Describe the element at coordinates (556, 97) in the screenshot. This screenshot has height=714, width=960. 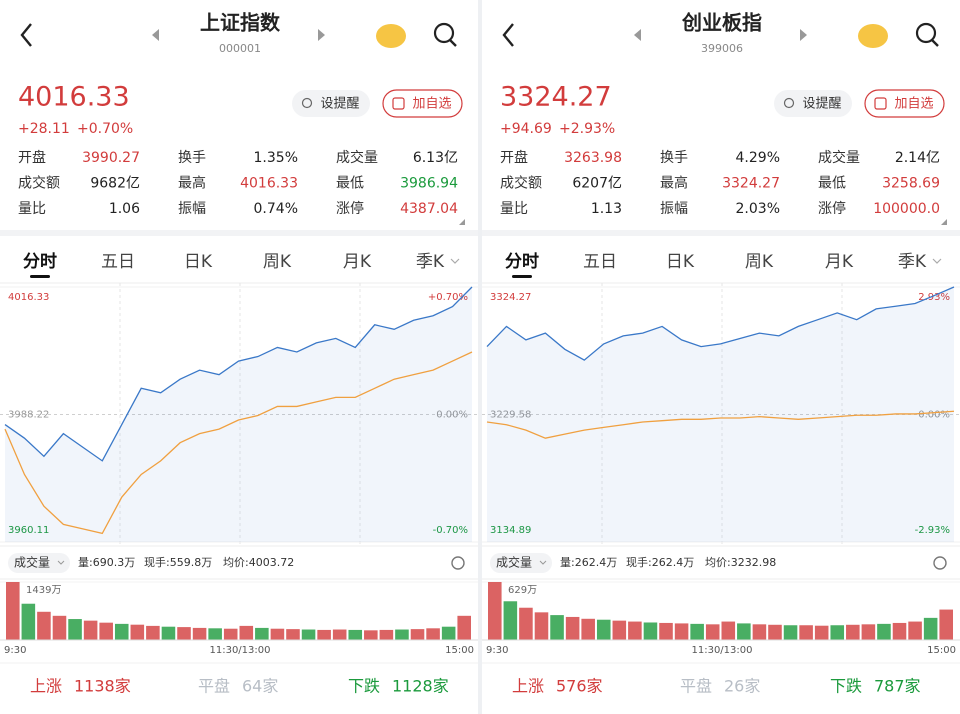
I see `current-price: 3324.27` at that location.